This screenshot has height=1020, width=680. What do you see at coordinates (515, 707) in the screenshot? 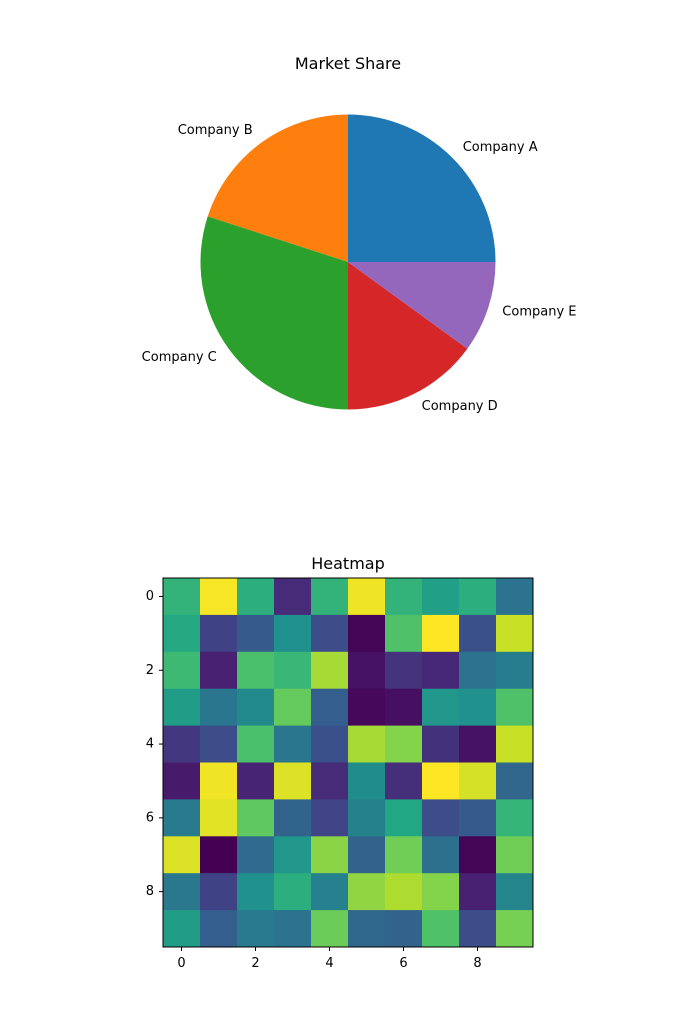
I see `heatmap-cell-r3-c9` at bounding box center [515, 707].